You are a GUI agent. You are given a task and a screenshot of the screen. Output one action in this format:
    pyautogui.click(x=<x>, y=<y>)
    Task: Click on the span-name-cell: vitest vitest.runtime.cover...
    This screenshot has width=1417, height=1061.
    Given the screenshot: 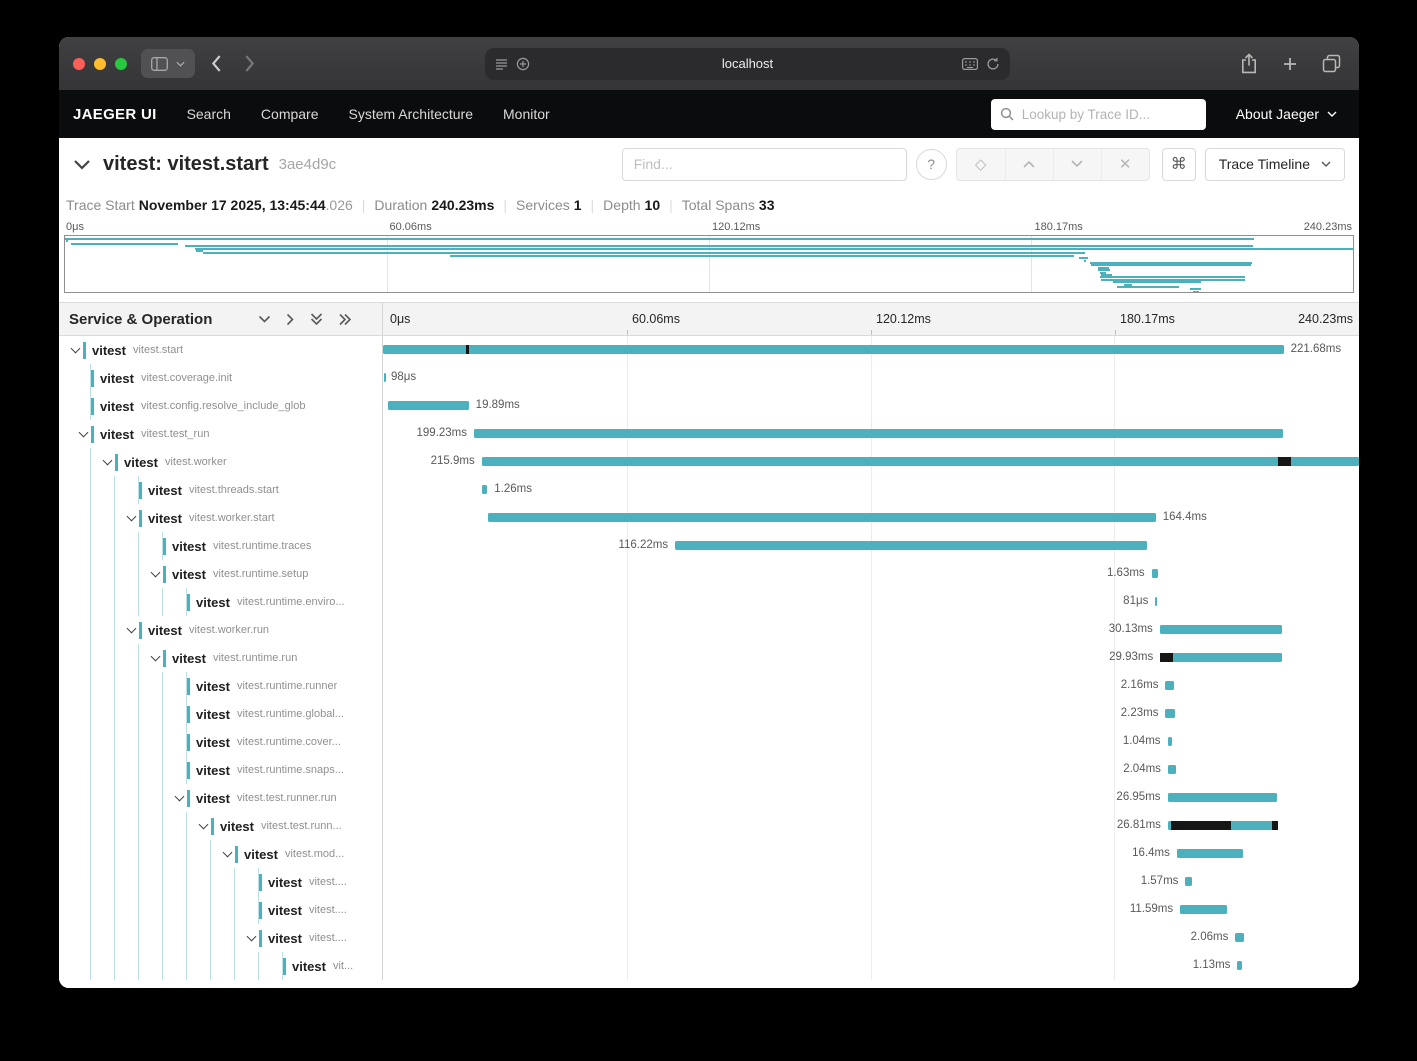 What is the action you would take?
    pyautogui.click(x=221, y=742)
    